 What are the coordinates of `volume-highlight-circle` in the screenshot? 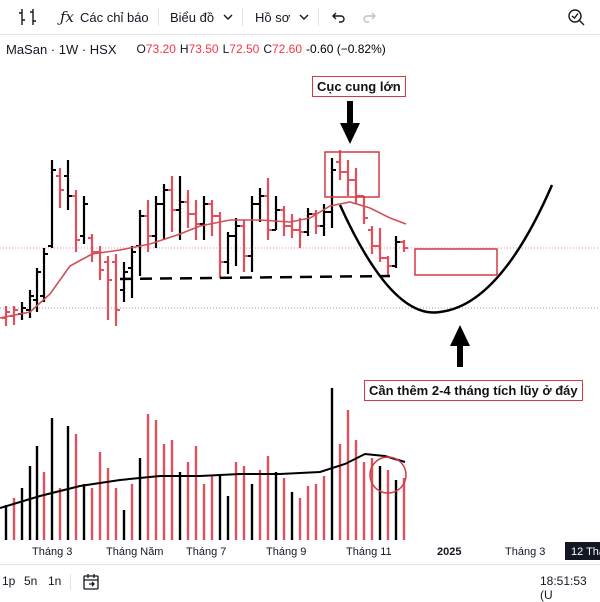 It's located at (388, 475).